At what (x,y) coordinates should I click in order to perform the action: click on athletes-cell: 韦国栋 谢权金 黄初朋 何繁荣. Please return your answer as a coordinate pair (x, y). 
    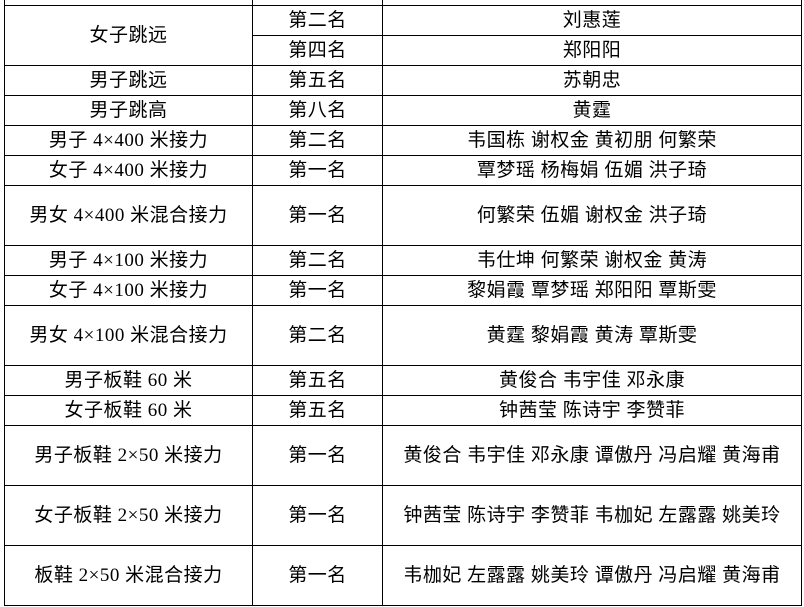
    Looking at the image, I should click on (592, 140).